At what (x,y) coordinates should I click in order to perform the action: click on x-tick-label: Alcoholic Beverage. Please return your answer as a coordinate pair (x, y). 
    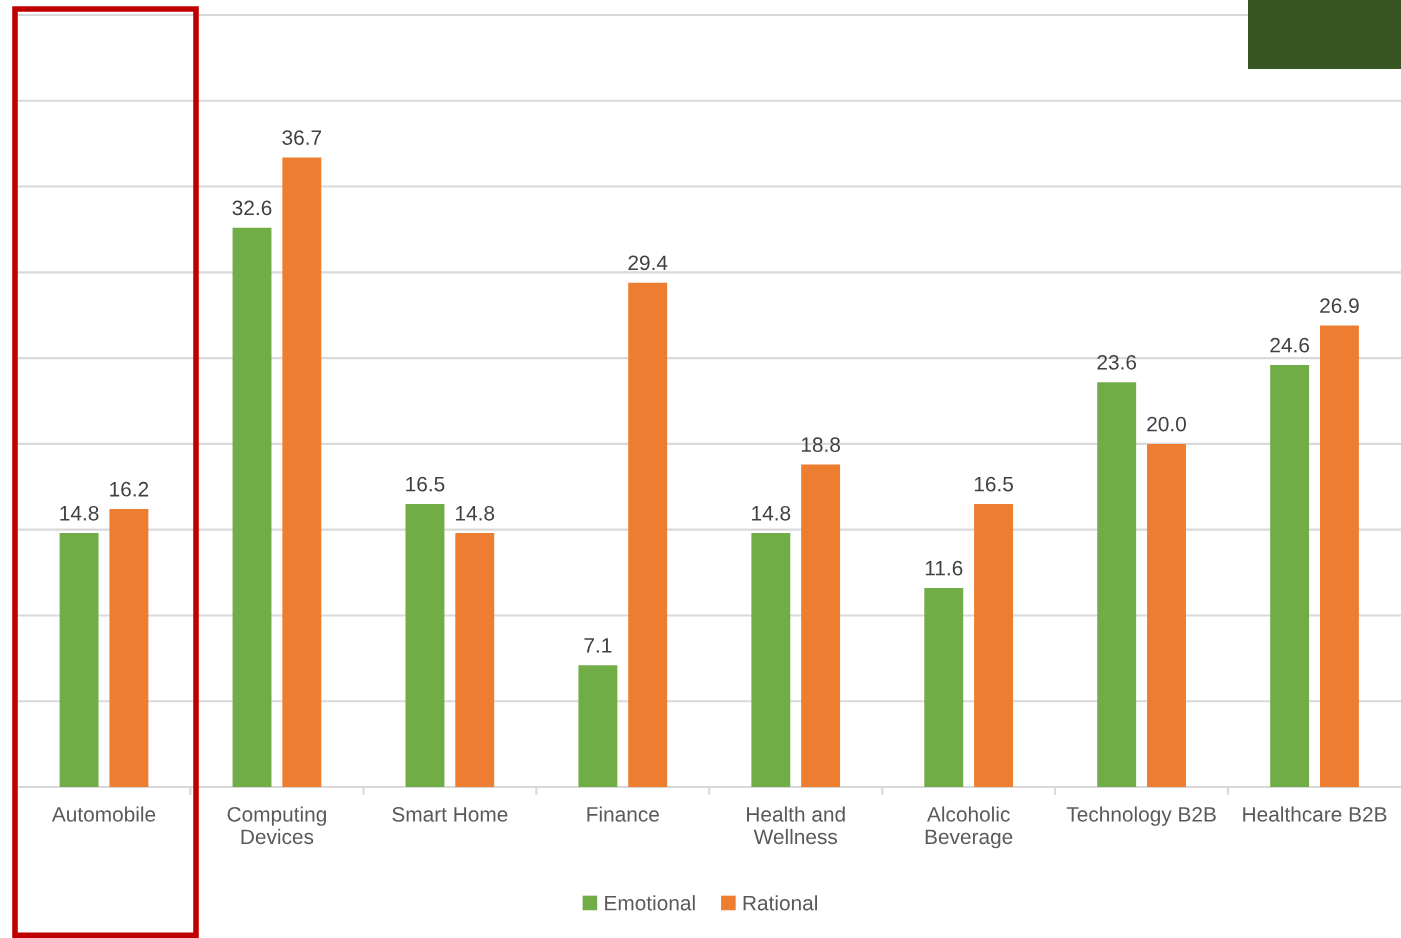
    Looking at the image, I should click on (969, 827).